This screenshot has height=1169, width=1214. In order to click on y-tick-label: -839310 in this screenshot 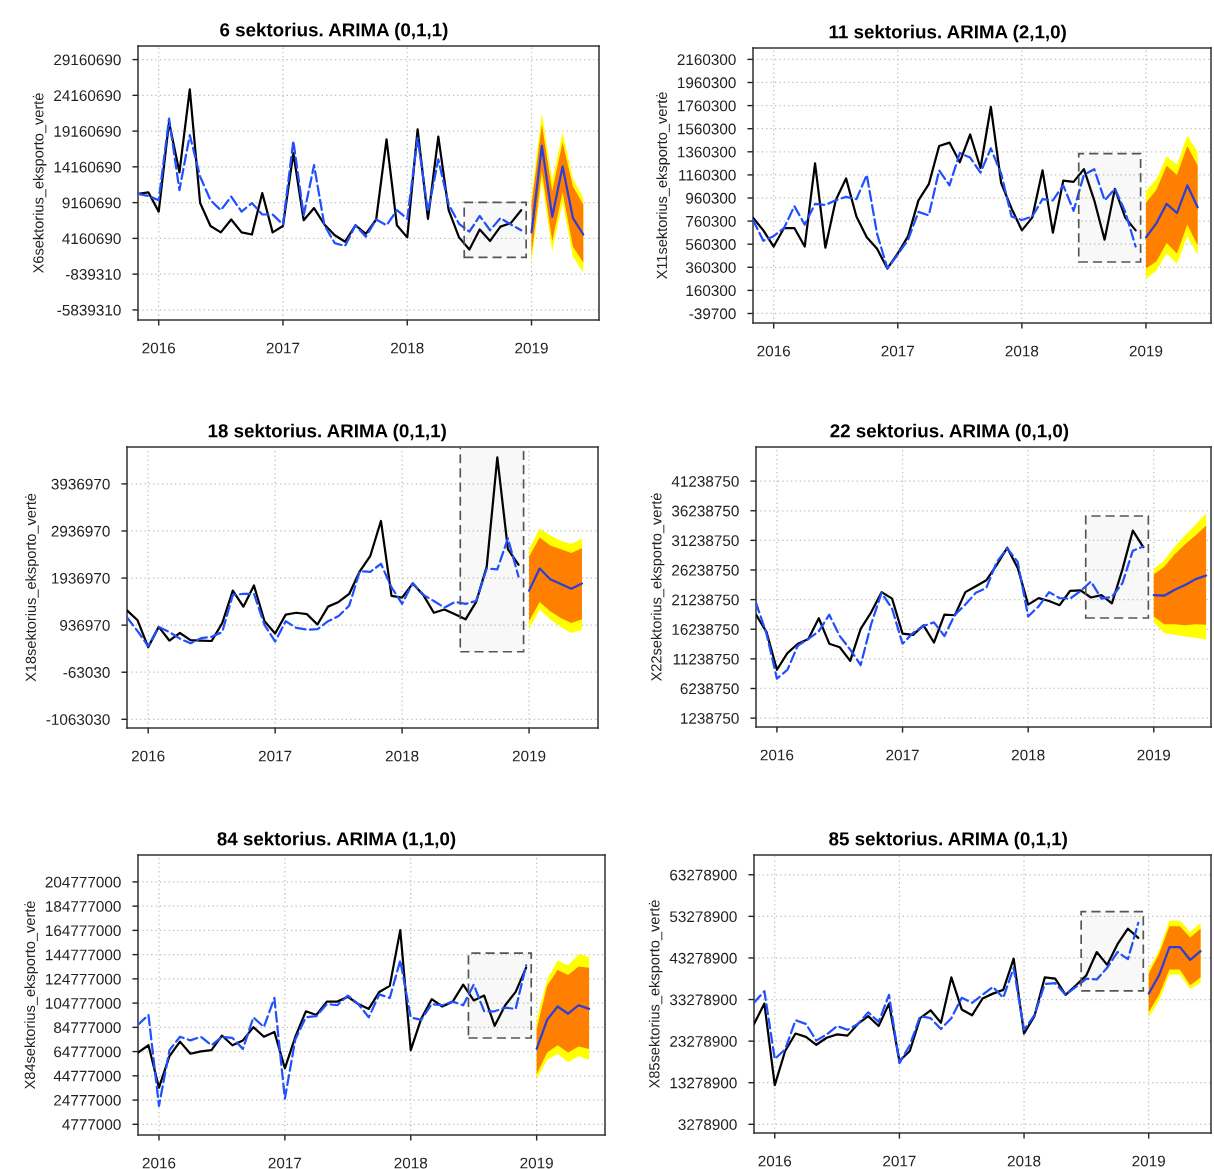, I will do `click(93, 274)`.